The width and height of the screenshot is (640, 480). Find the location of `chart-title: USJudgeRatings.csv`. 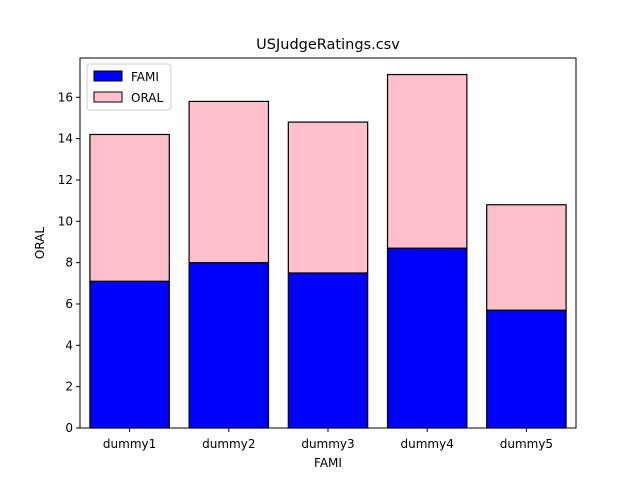

chart-title: USJudgeRatings.csv is located at coordinates (328, 45).